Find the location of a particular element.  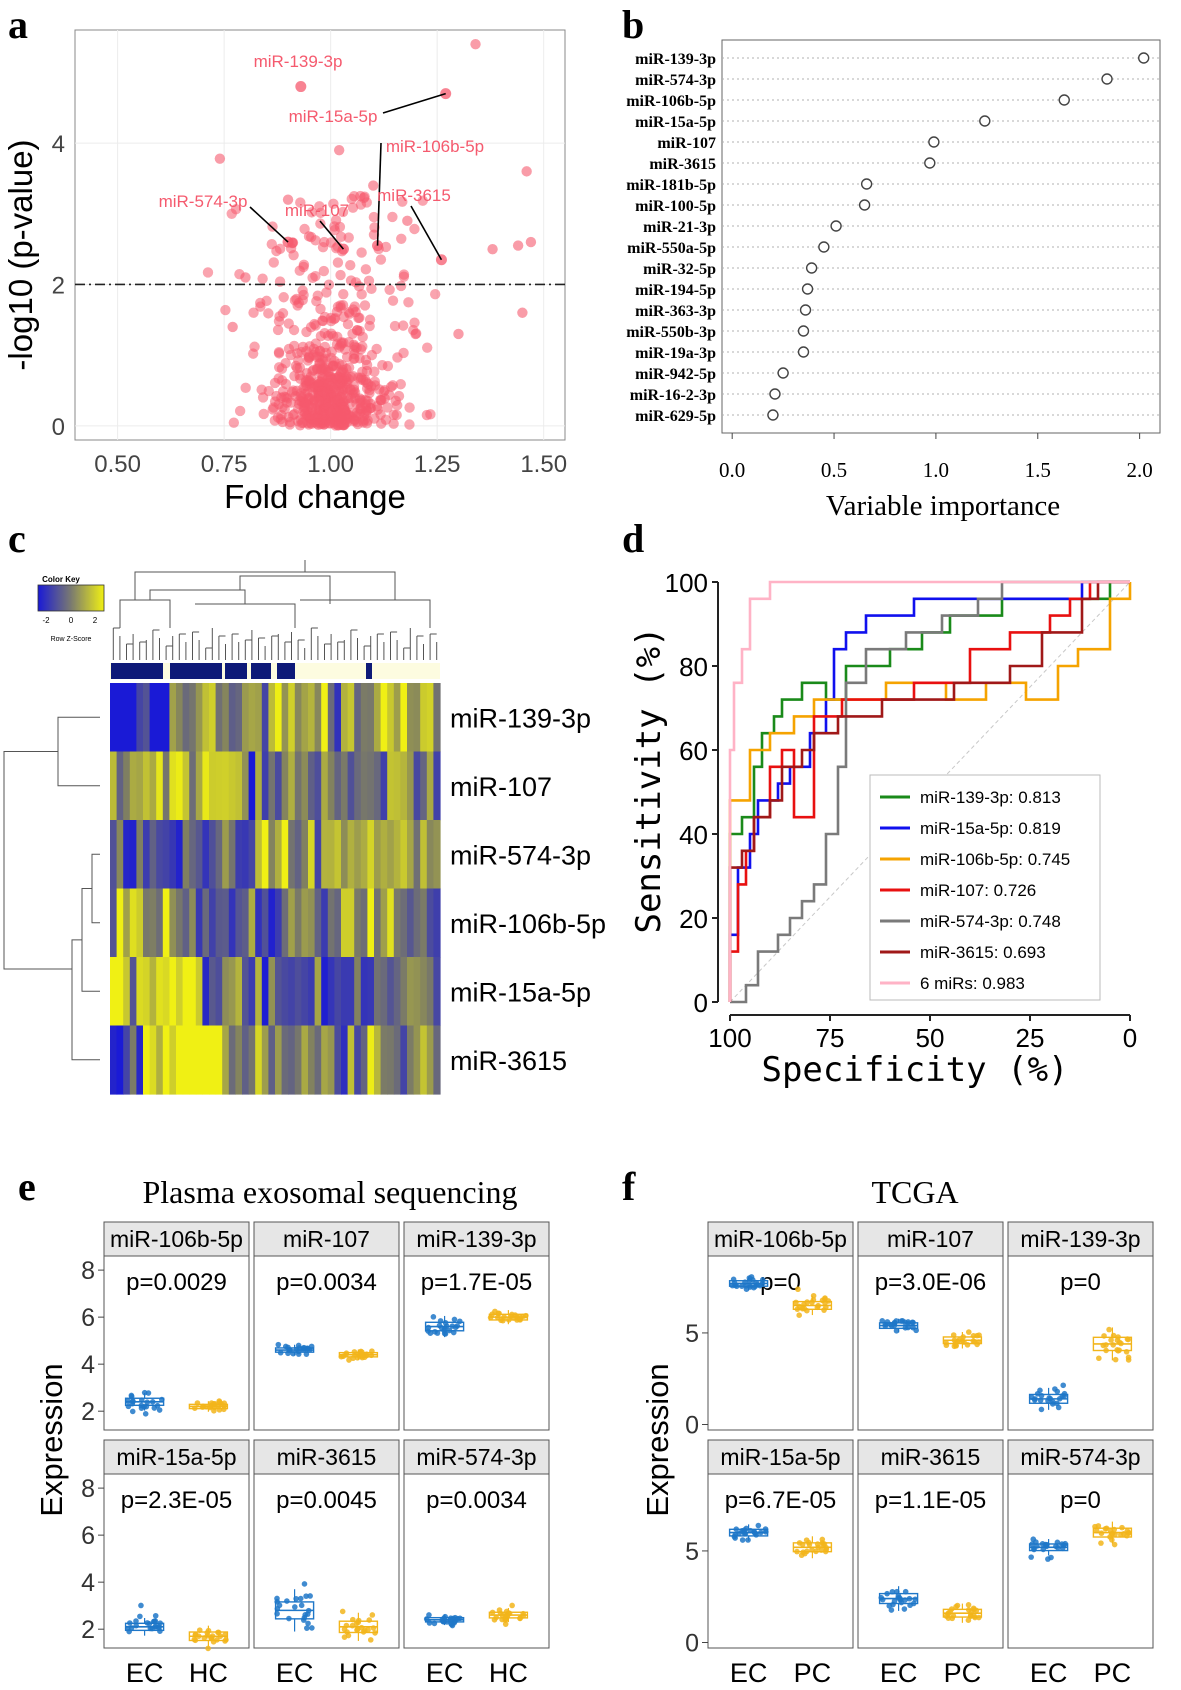

roc-x-tick: 25 is located at coordinates (1030, 1038).